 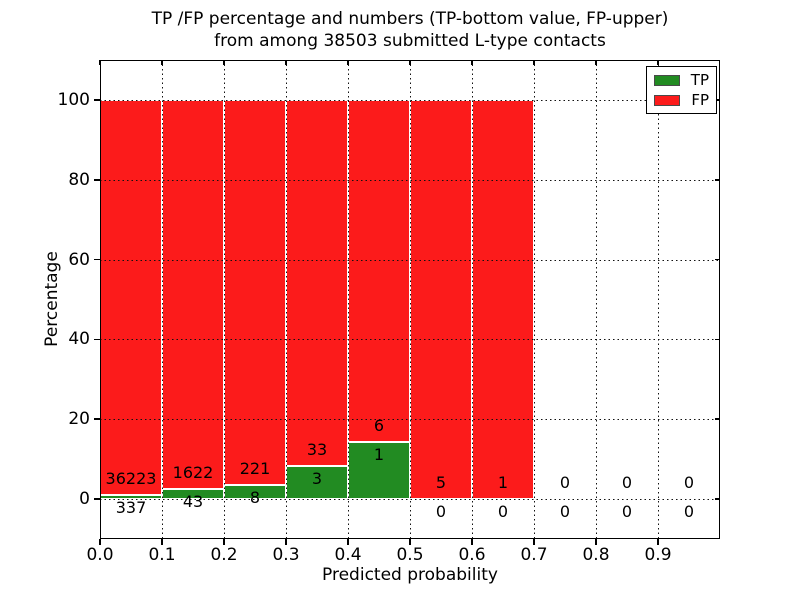 What do you see at coordinates (410, 299) in the screenshot?
I see `gridline-x-0.5` at bounding box center [410, 299].